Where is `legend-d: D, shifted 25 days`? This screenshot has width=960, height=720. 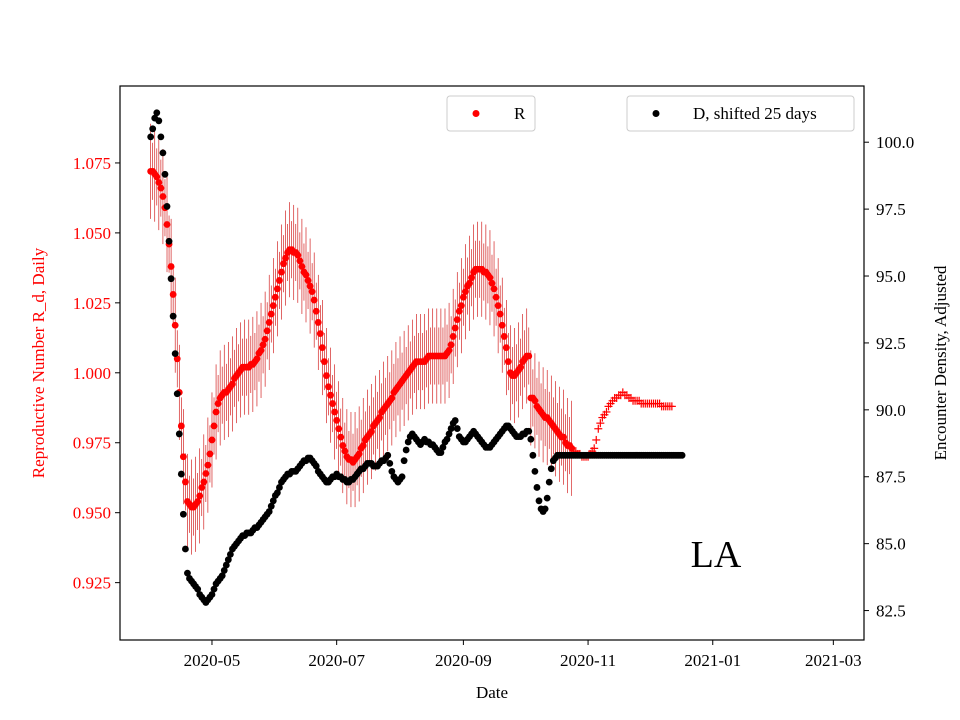
legend-d: D, shifted 25 days is located at coordinates (740, 113).